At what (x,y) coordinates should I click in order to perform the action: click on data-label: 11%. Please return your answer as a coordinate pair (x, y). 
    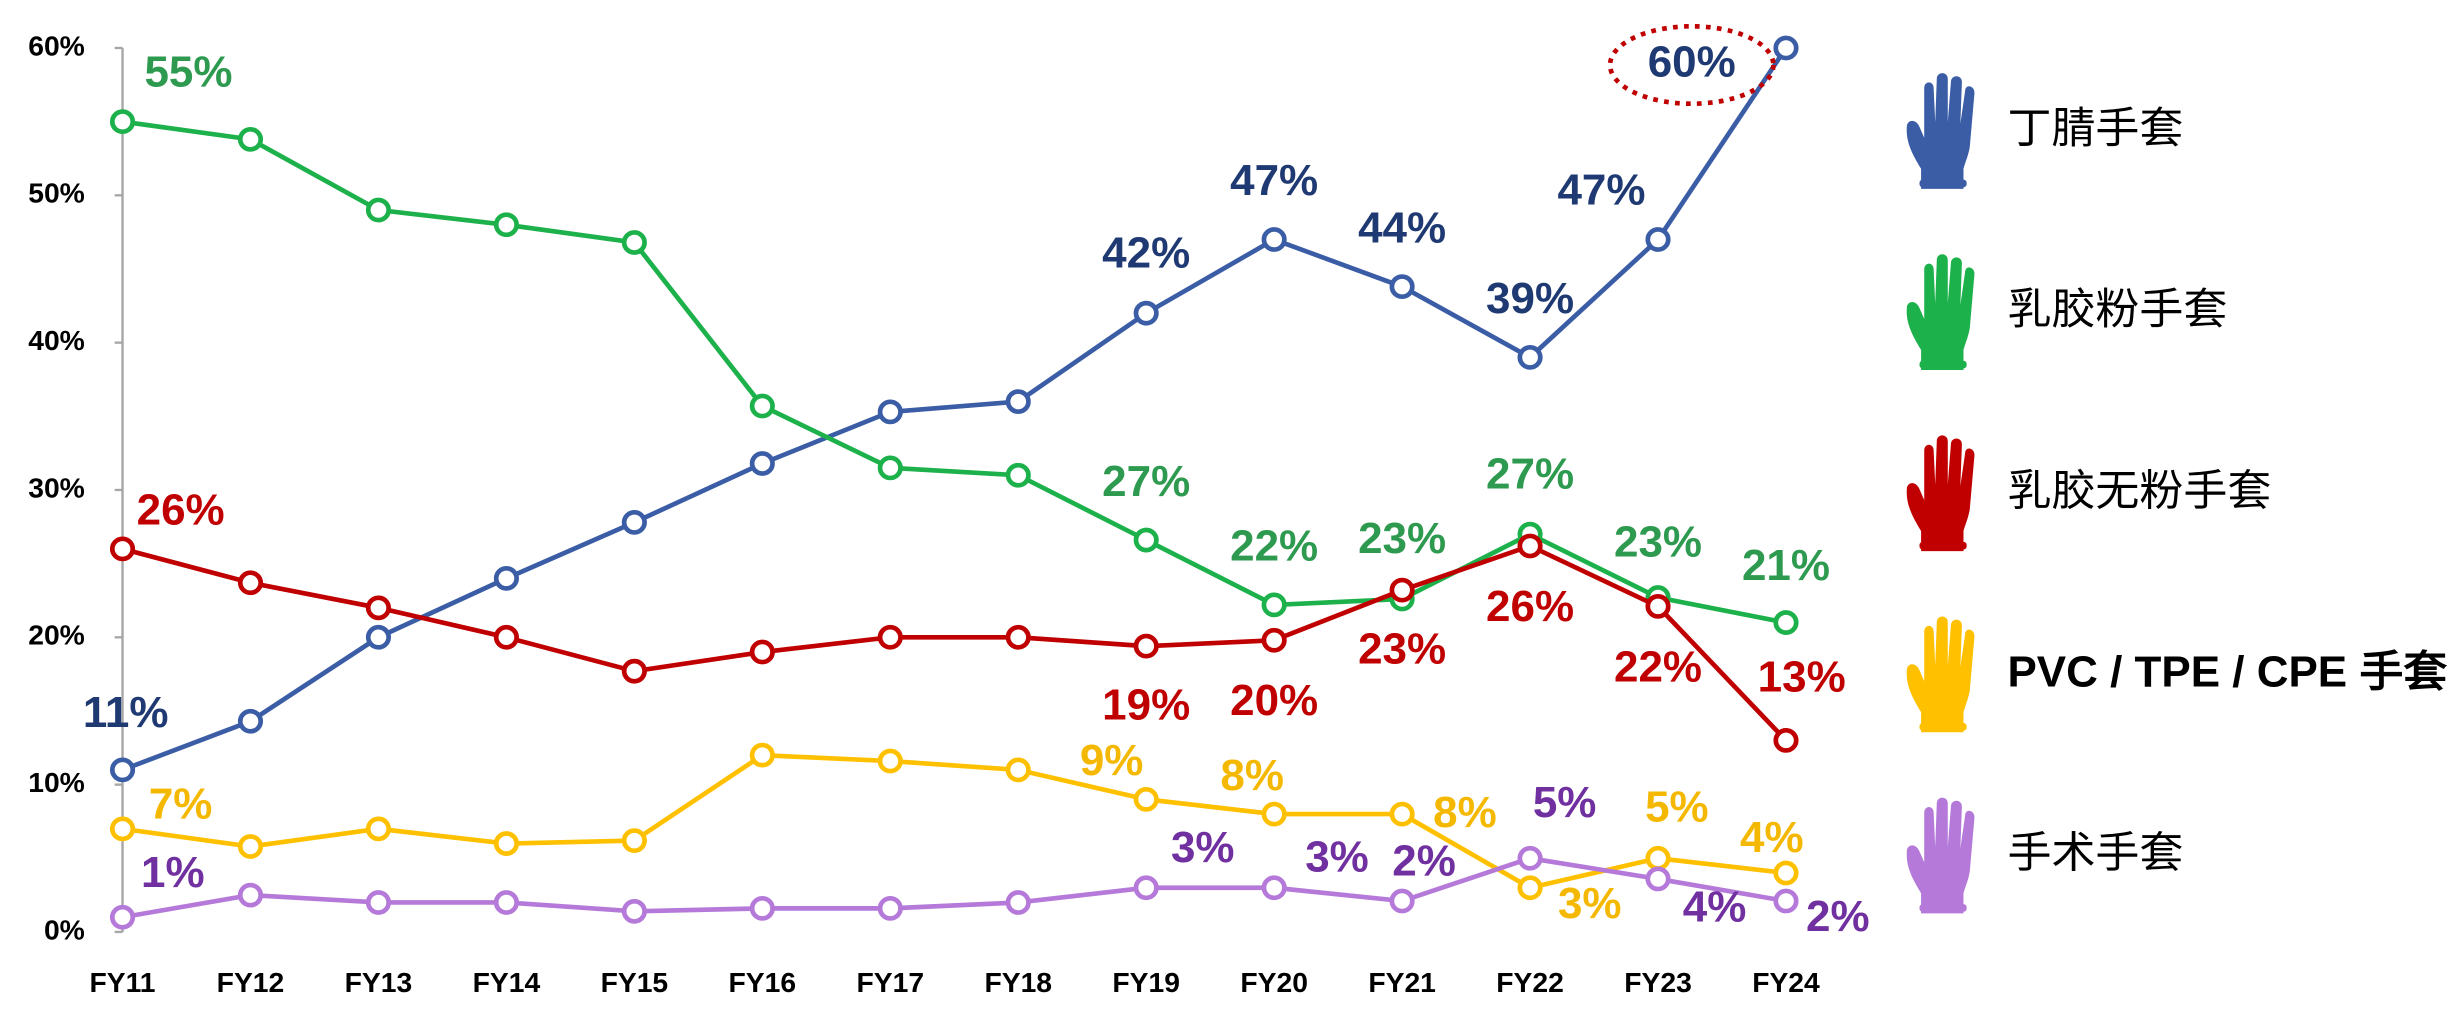
    Looking at the image, I should click on (126, 712).